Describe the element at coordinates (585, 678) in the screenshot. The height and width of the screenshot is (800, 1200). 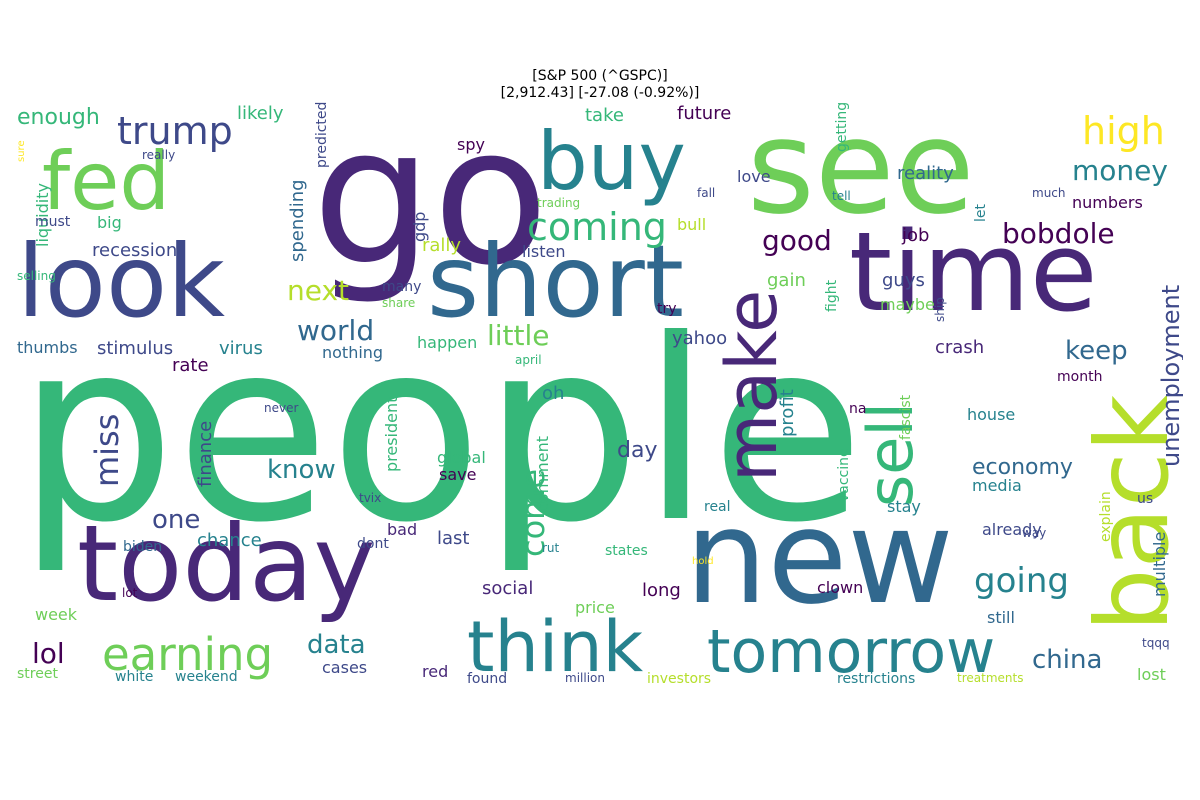
I see `cloud-word: million` at that location.